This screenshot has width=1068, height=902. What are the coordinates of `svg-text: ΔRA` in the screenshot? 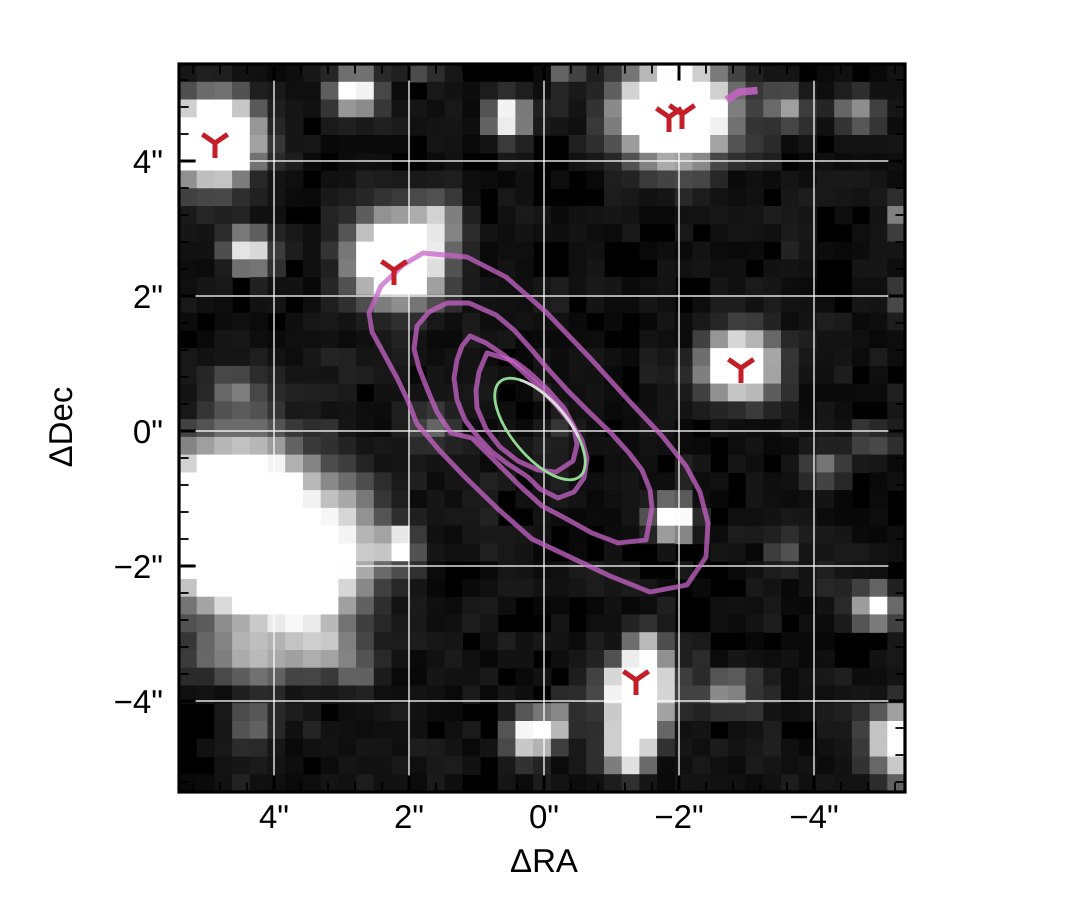 It's located at (544, 860).